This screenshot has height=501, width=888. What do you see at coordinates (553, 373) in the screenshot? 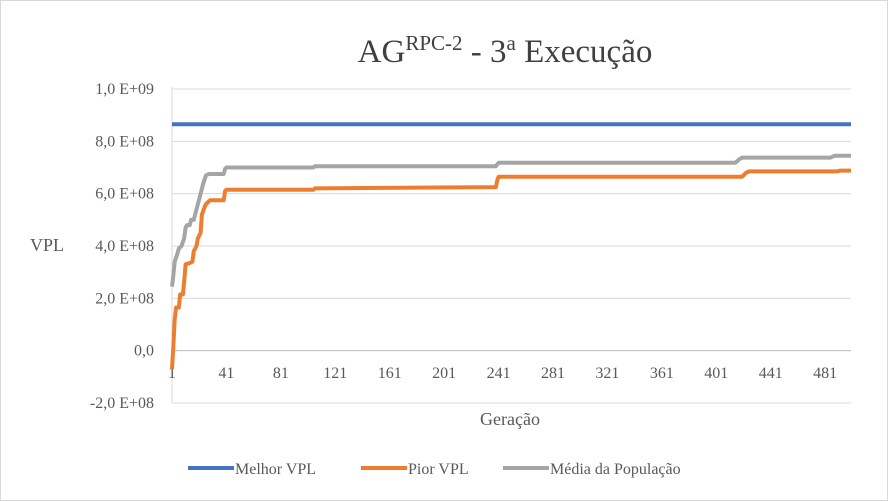
I see `x-tick-label: 281` at bounding box center [553, 373].